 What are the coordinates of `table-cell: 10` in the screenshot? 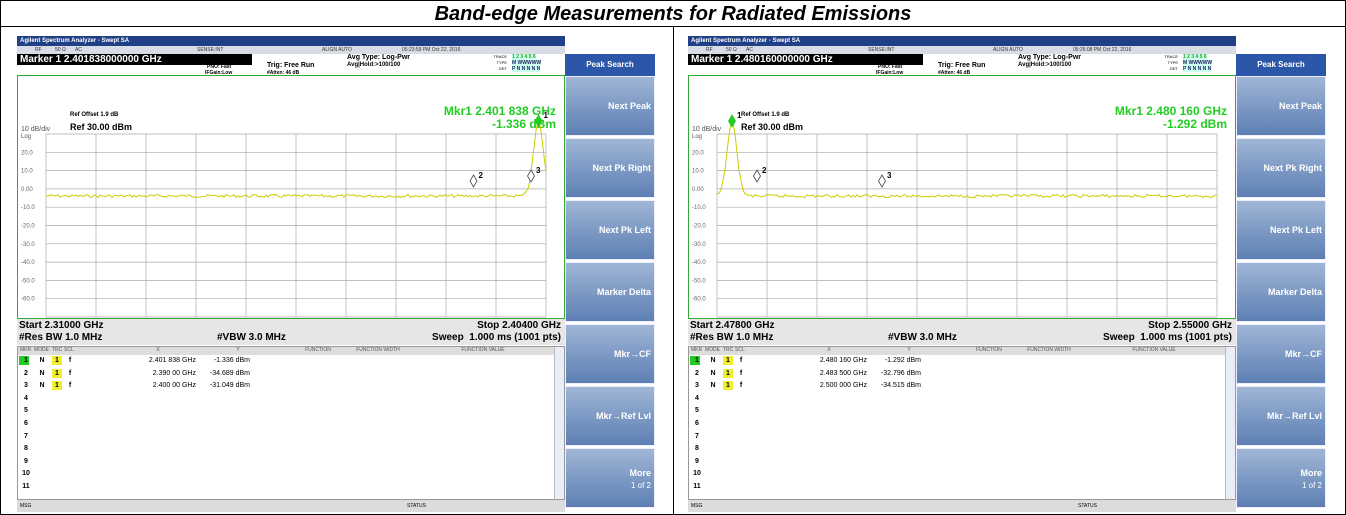 It's located at (26, 474).